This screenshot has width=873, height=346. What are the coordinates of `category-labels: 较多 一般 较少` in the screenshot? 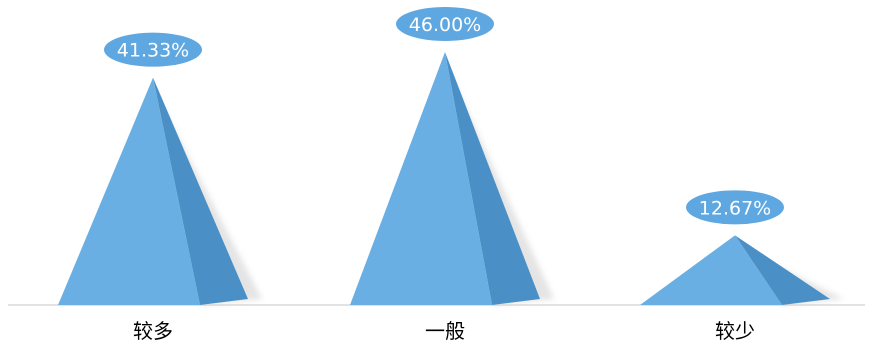 It's located at (444, 331).